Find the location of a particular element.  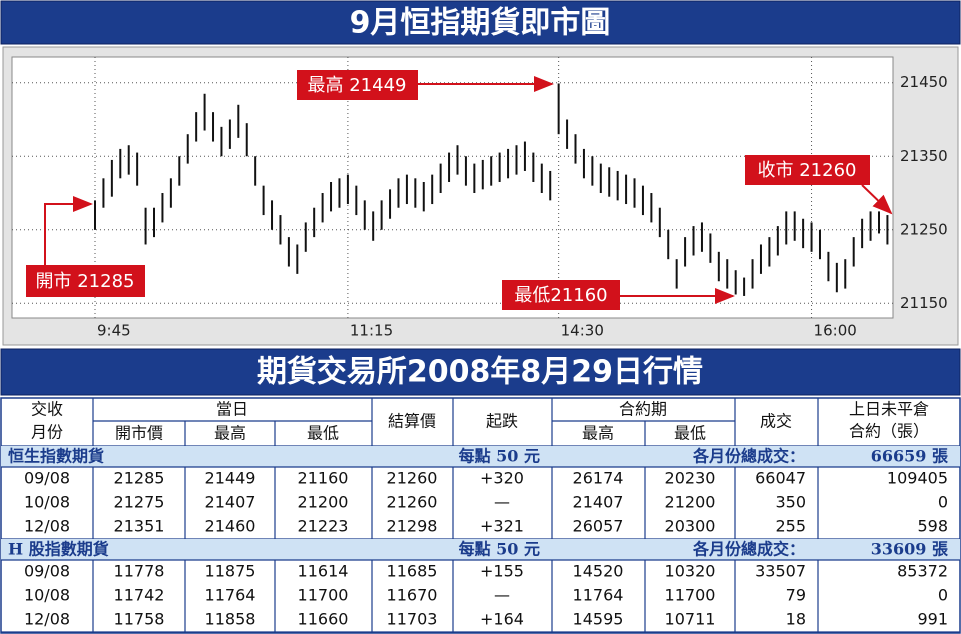

table-cell: +155 is located at coordinates (502, 571).